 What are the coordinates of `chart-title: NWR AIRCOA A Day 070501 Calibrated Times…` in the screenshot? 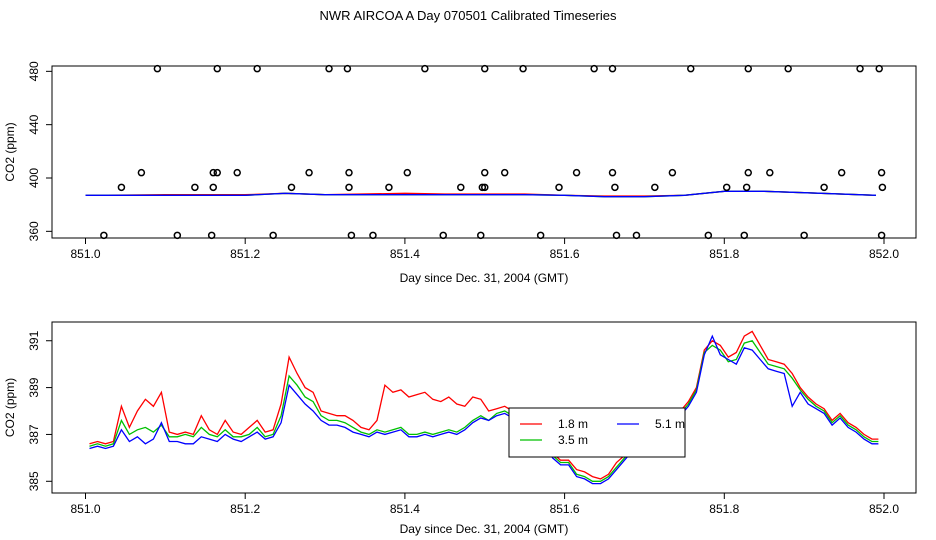 It's located at (468, 15).